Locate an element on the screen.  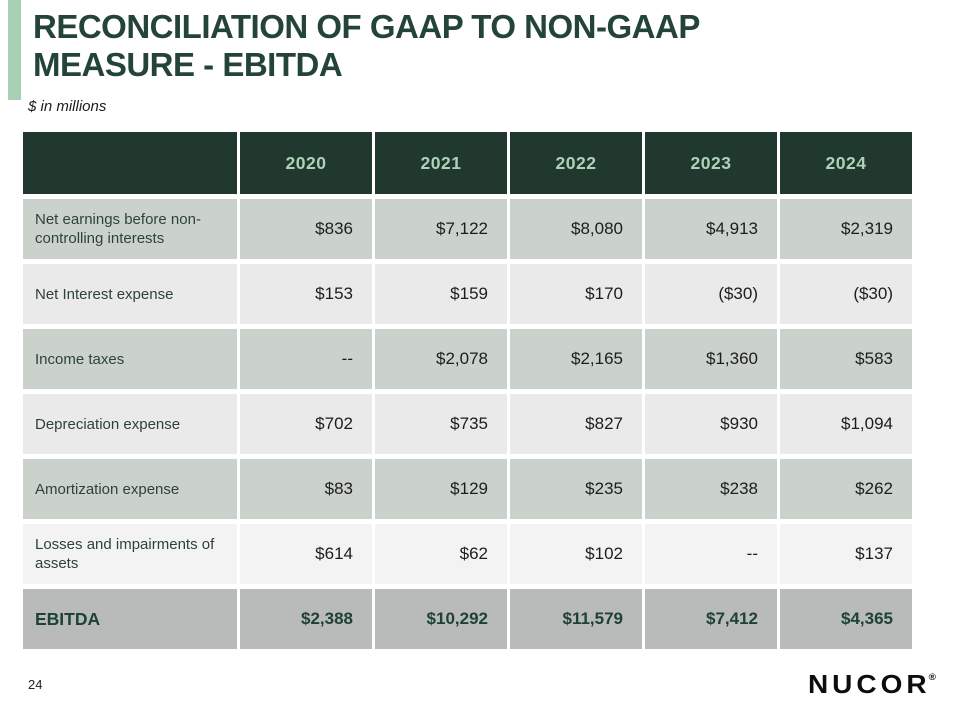
row-label-depreciation: Depreciation expense is located at coordinates (130, 424).